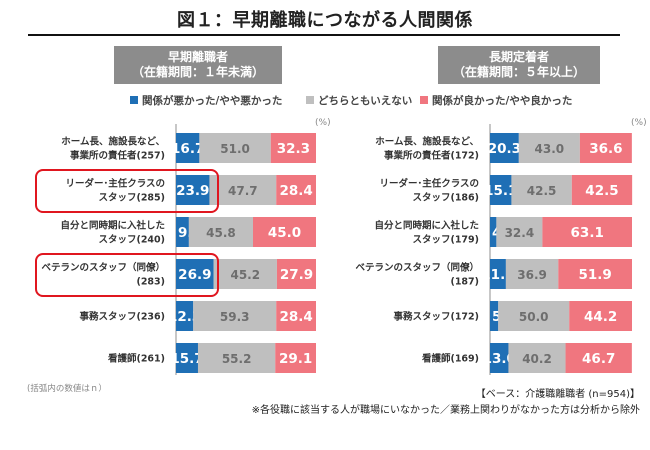 This screenshot has width=650, height=450. I want to click on right-data-label-neutral: 40.2, so click(537, 359).